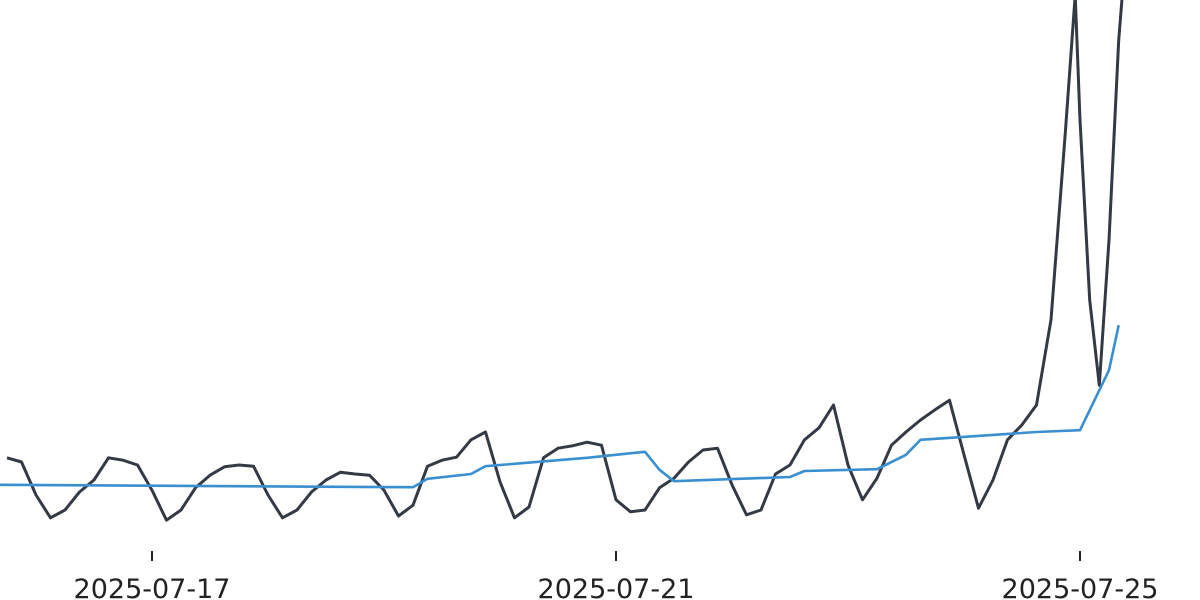  I want to click on x-tick-label: 2025-07-21, so click(616, 587).